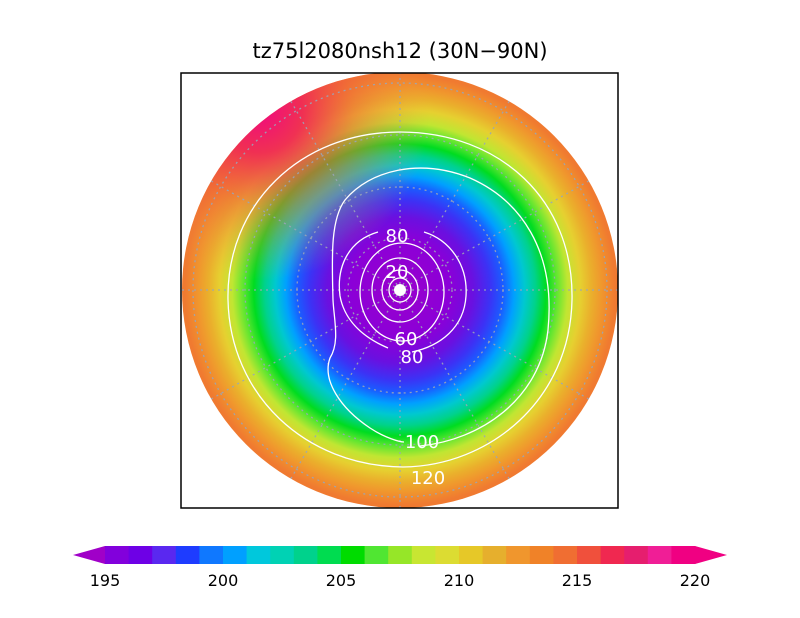  What do you see at coordinates (577, 580) in the screenshot?
I see `colorbar-tick-label: 215` at bounding box center [577, 580].